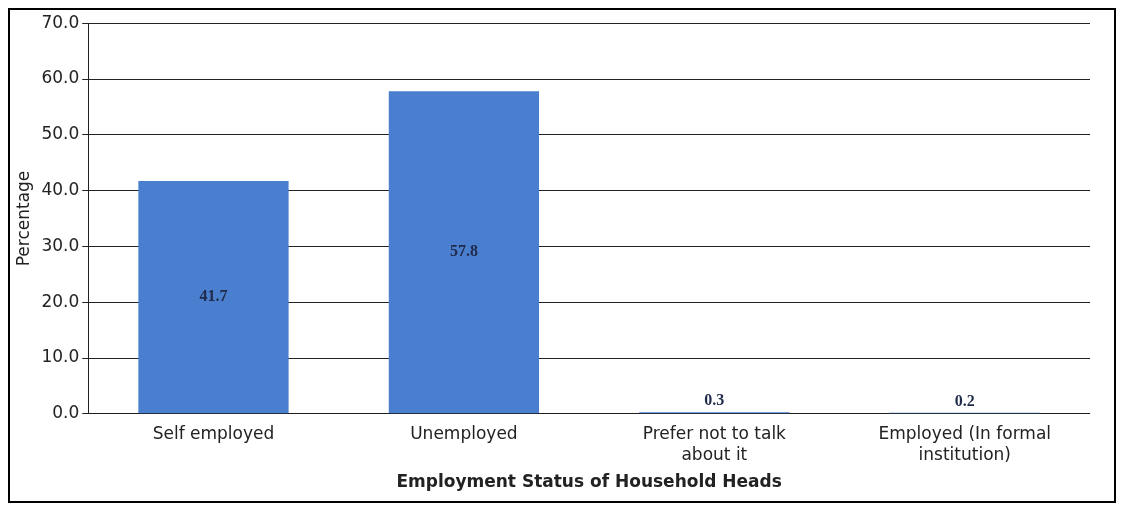 The width and height of the screenshot is (1124, 511). Describe the element at coordinates (60, 189) in the screenshot. I see `y-tick-label: 40.0` at that location.